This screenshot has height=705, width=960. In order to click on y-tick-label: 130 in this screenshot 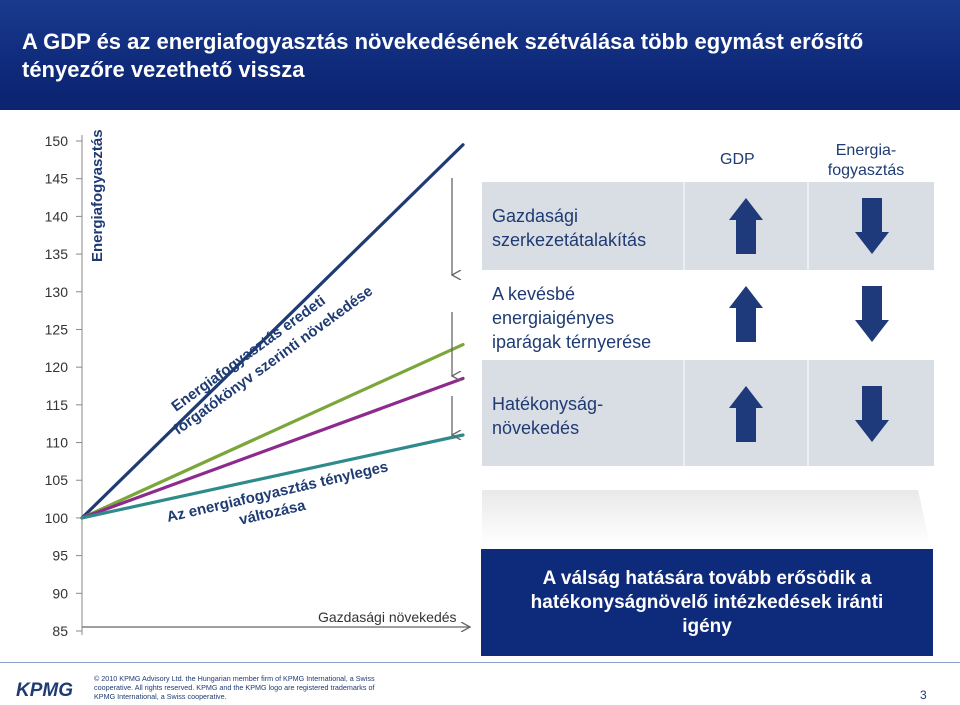, I will do `click(57, 292)`.